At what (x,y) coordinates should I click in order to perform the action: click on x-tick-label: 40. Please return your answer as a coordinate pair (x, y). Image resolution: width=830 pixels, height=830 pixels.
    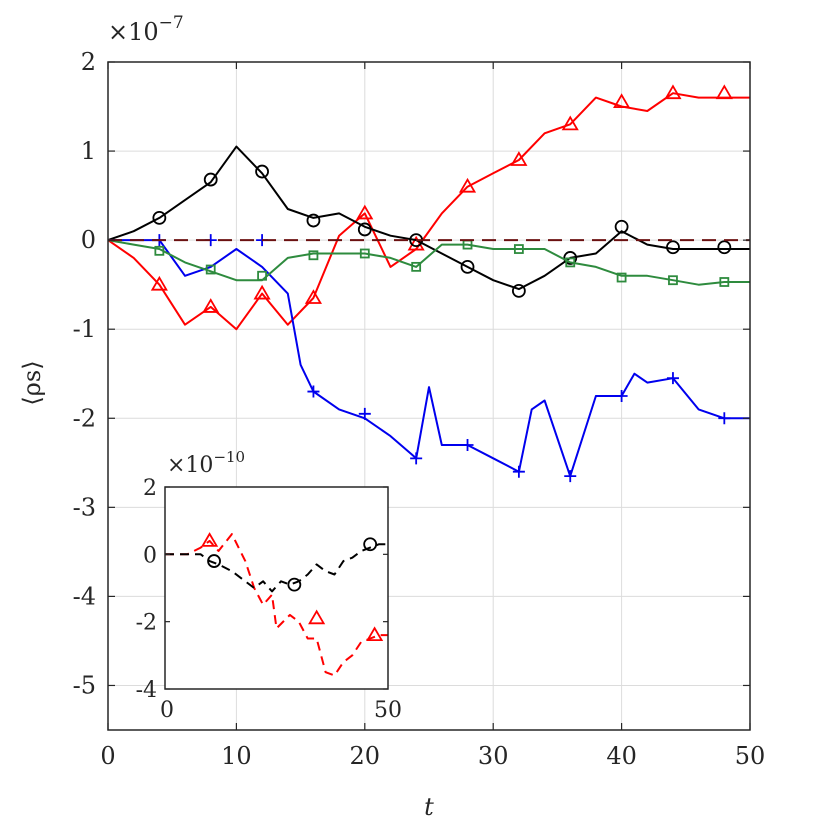
    Looking at the image, I should click on (621, 756).